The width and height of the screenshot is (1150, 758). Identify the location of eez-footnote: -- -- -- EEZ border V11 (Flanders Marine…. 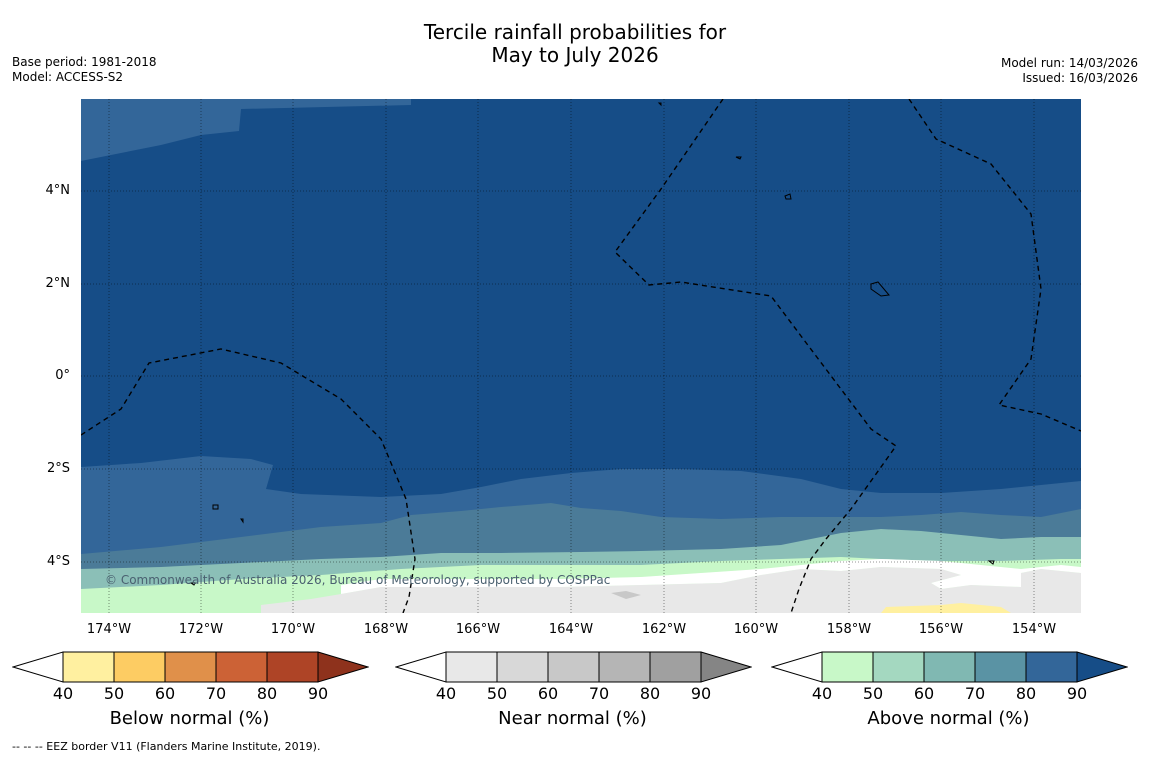
(166, 746).